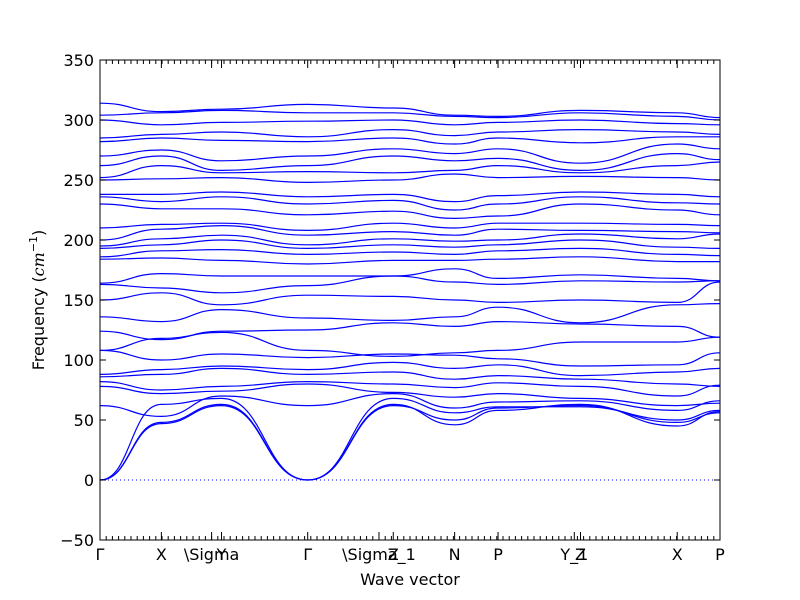  Describe the element at coordinates (38, 233) in the screenshot. I see `y-axis-title-close: )` at that location.